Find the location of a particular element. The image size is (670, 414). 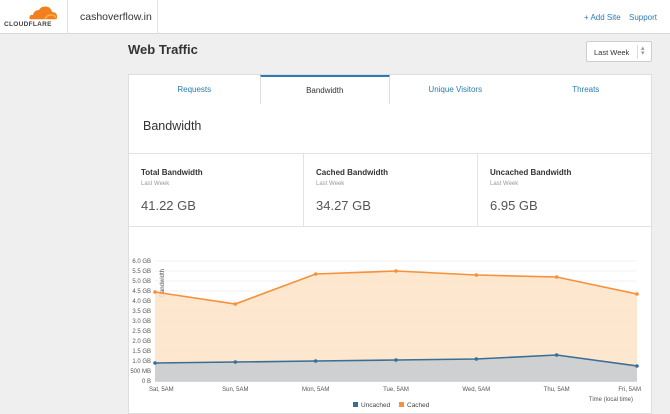

stat-total-bandwidth: Total Bandwidth Last Week 41.22 GB is located at coordinates (216, 190).